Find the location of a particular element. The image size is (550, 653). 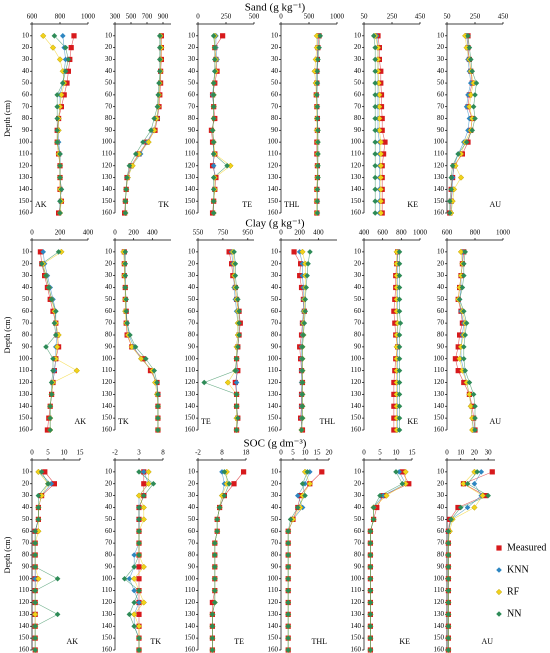

panel-label: AK is located at coordinates (80, 421).